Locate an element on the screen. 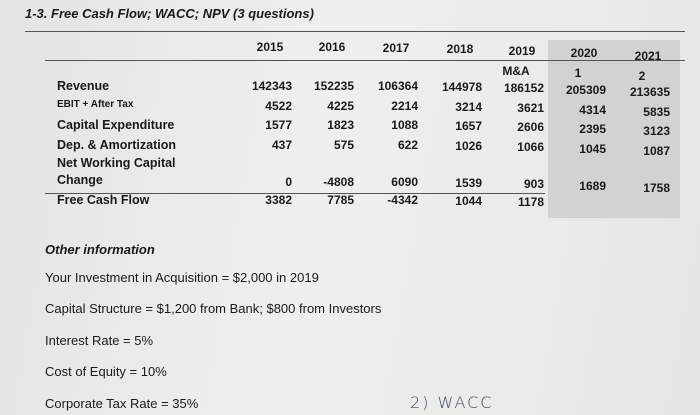  shade is located at coordinates (614, 129).